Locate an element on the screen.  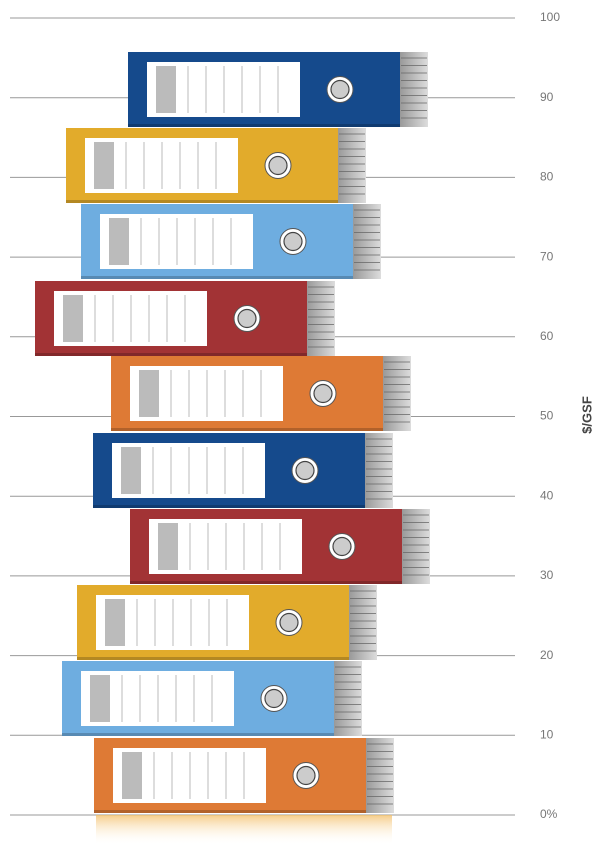
y-tick-label: 70 is located at coordinates (547, 256).